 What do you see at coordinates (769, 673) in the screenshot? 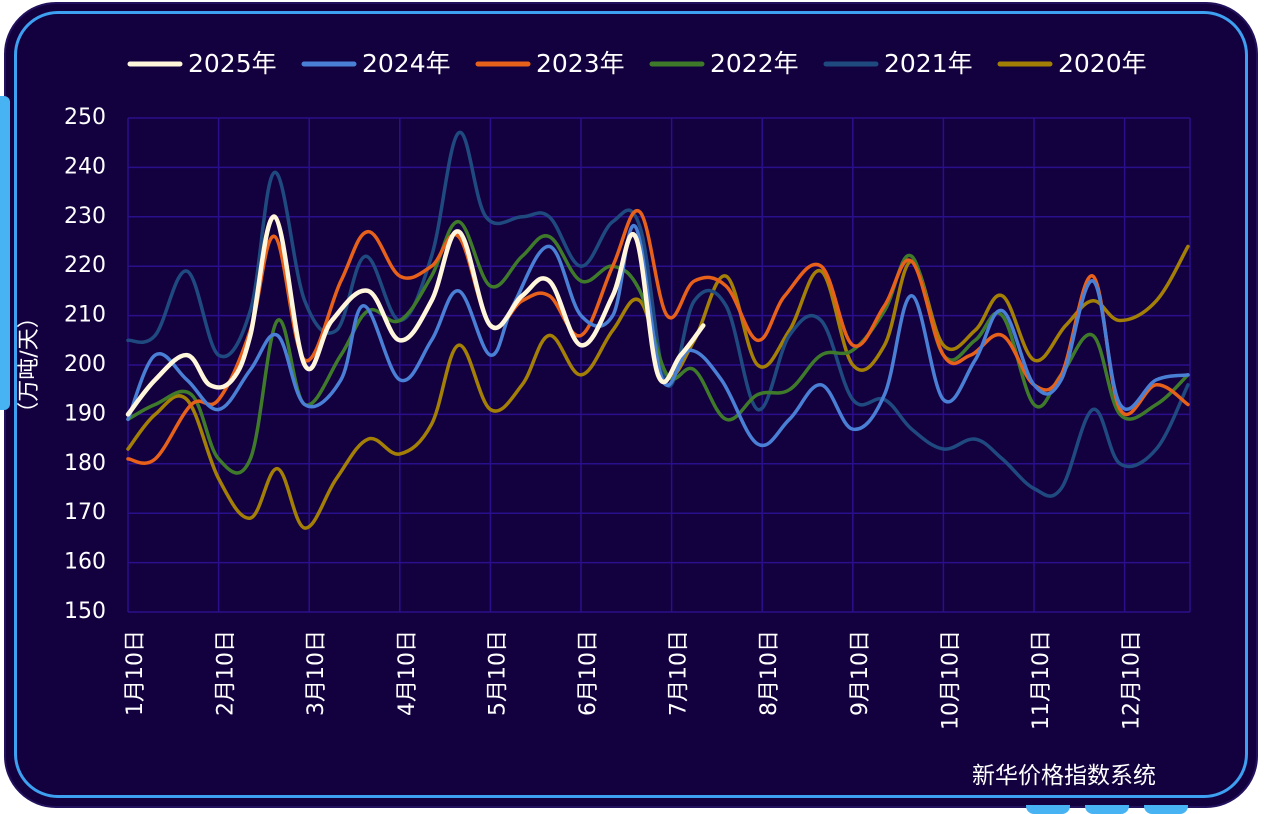
I see `x-tick-label: 8月10日` at bounding box center [769, 673].